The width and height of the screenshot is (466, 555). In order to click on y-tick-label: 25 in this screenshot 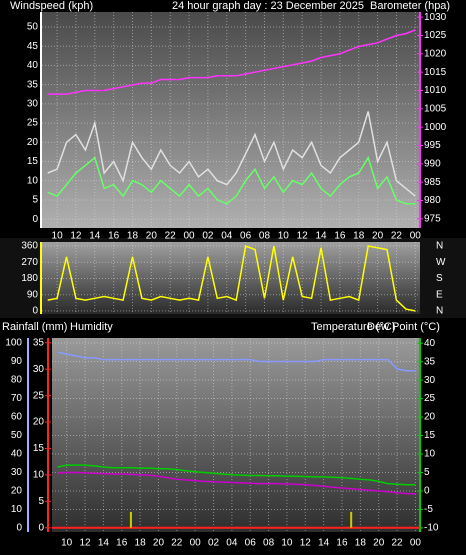, I will do `click(33, 123)`.